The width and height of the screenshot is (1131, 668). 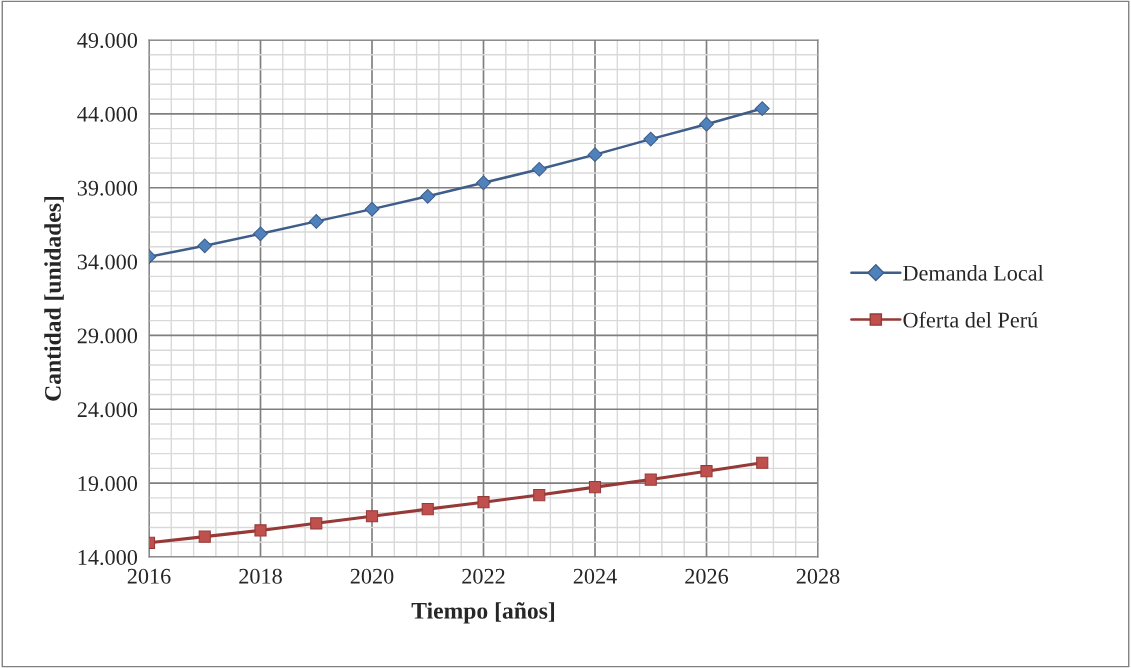 What do you see at coordinates (107, 410) in the screenshot?
I see `y-tick-label: 24.000` at bounding box center [107, 410].